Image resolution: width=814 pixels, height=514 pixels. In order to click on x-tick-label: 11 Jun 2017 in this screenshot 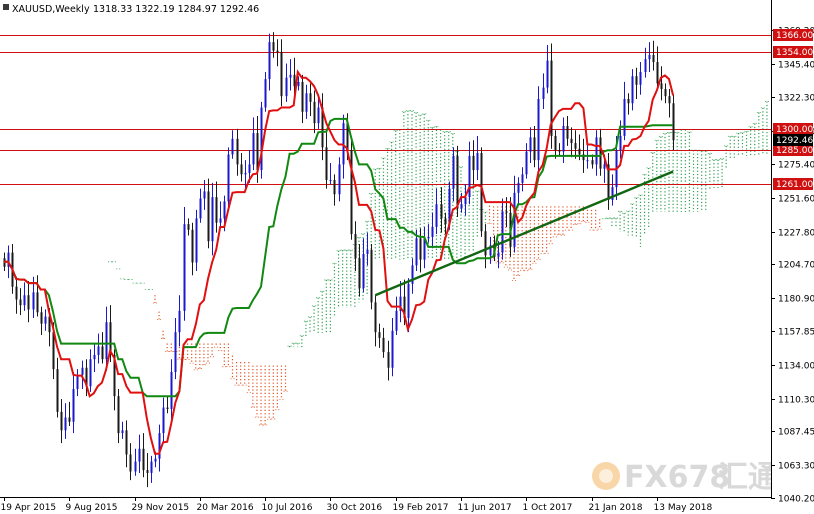, I will do `click(485, 508)`.